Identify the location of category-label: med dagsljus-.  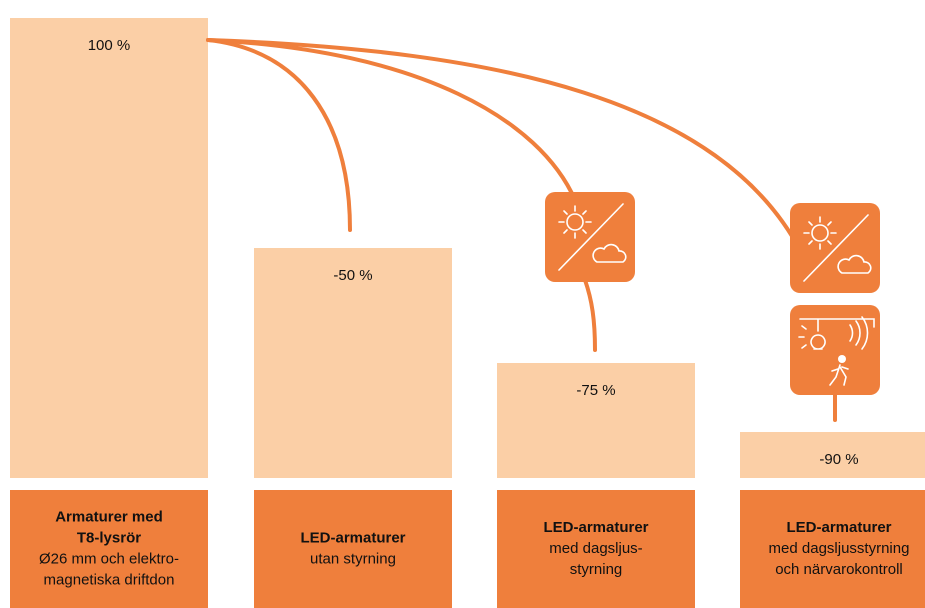
(595, 548).